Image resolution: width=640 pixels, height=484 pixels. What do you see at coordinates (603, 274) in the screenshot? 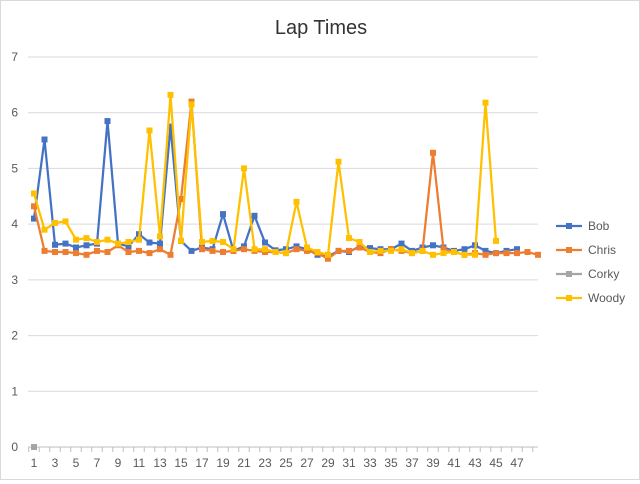
I see `legend-label: Corky` at bounding box center [603, 274].